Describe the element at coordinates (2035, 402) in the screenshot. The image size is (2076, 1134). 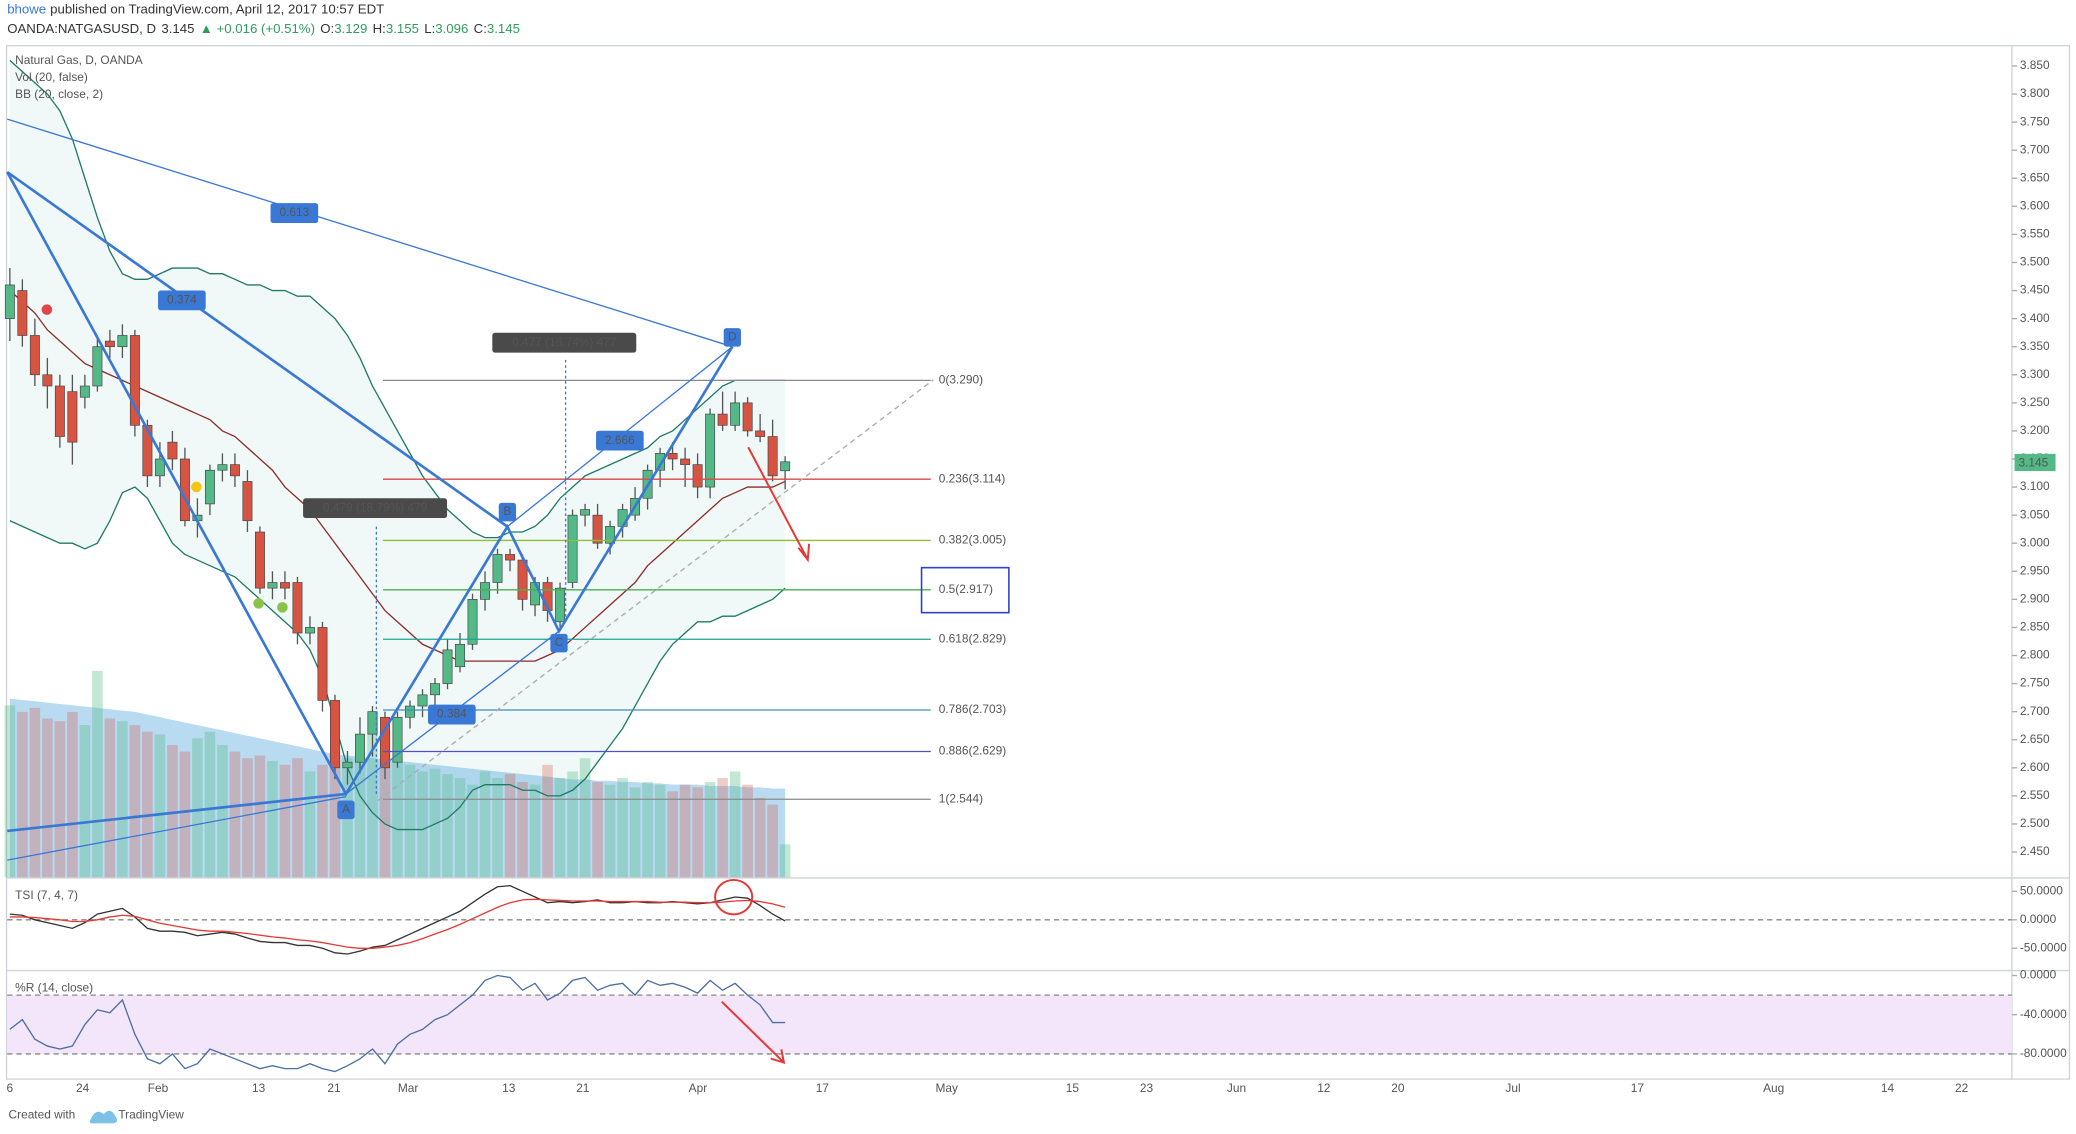
I see `y-tick-label: 3.250` at that location.